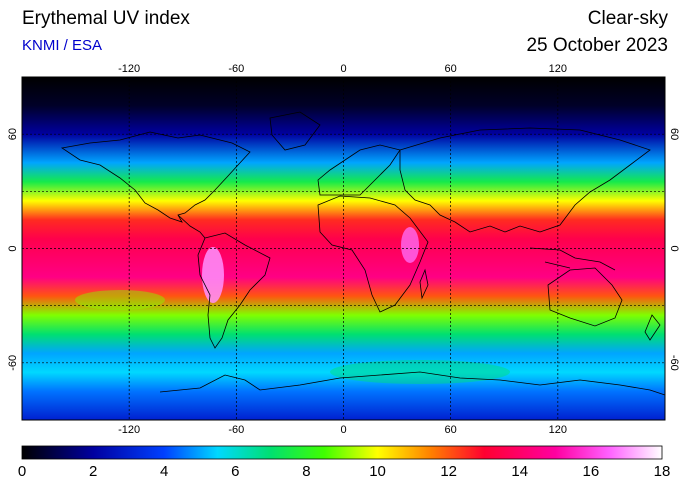 This screenshot has height=490, width=688. I want to click on lon-tick-label-bottom: 0, so click(343, 430).